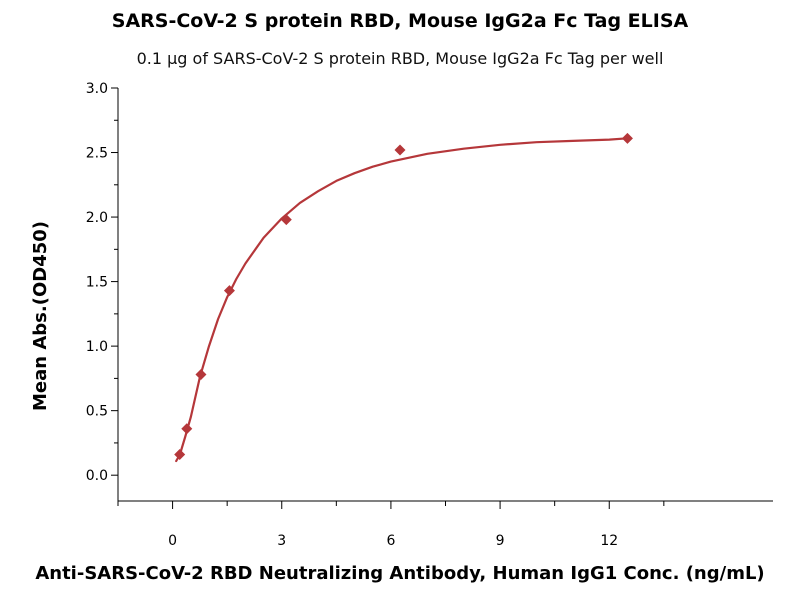  What do you see at coordinates (97, 283) in the screenshot?
I see `y-tick-label: 1.5` at bounding box center [97, 283].